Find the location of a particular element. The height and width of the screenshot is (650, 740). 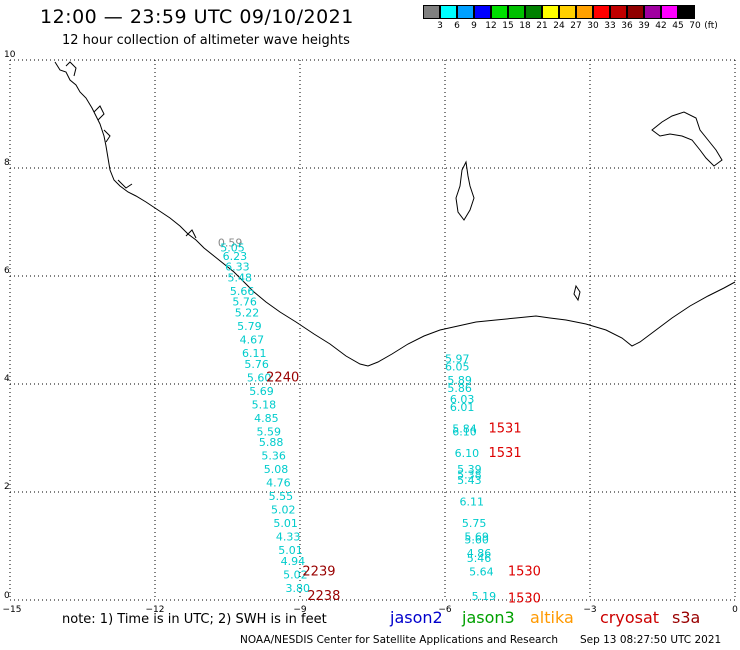

generated-timestamp: Sep 13 08:27:50 UTC 2021 is located at coordinates (651, 640).